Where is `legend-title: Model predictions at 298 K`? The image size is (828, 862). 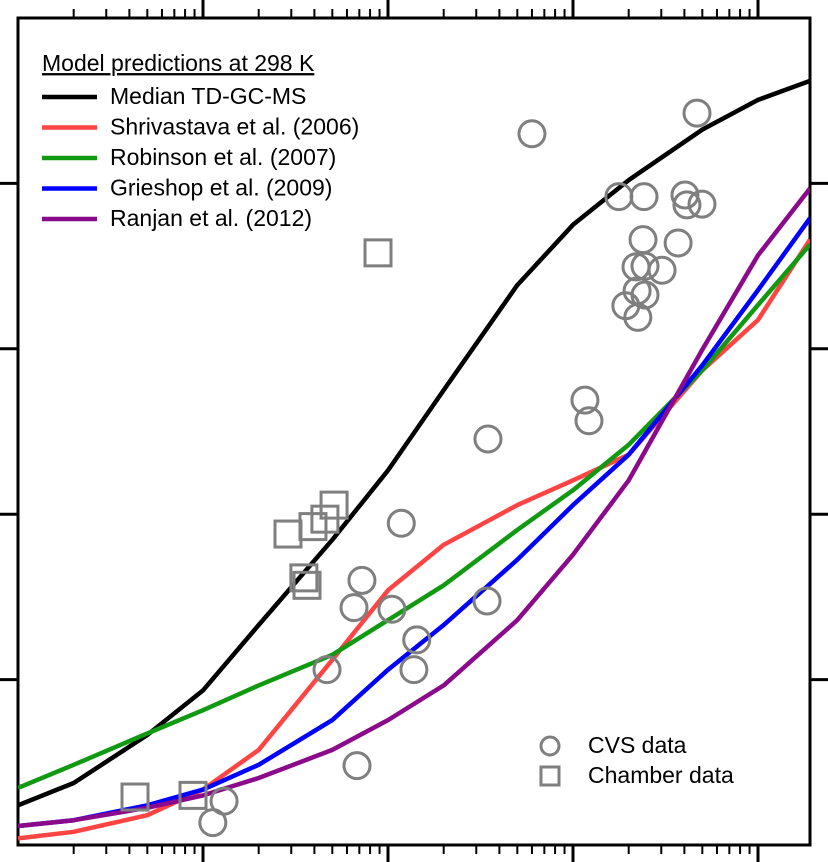 legend-title: Model predictions at 298 K is located at coordinates (178, 63).